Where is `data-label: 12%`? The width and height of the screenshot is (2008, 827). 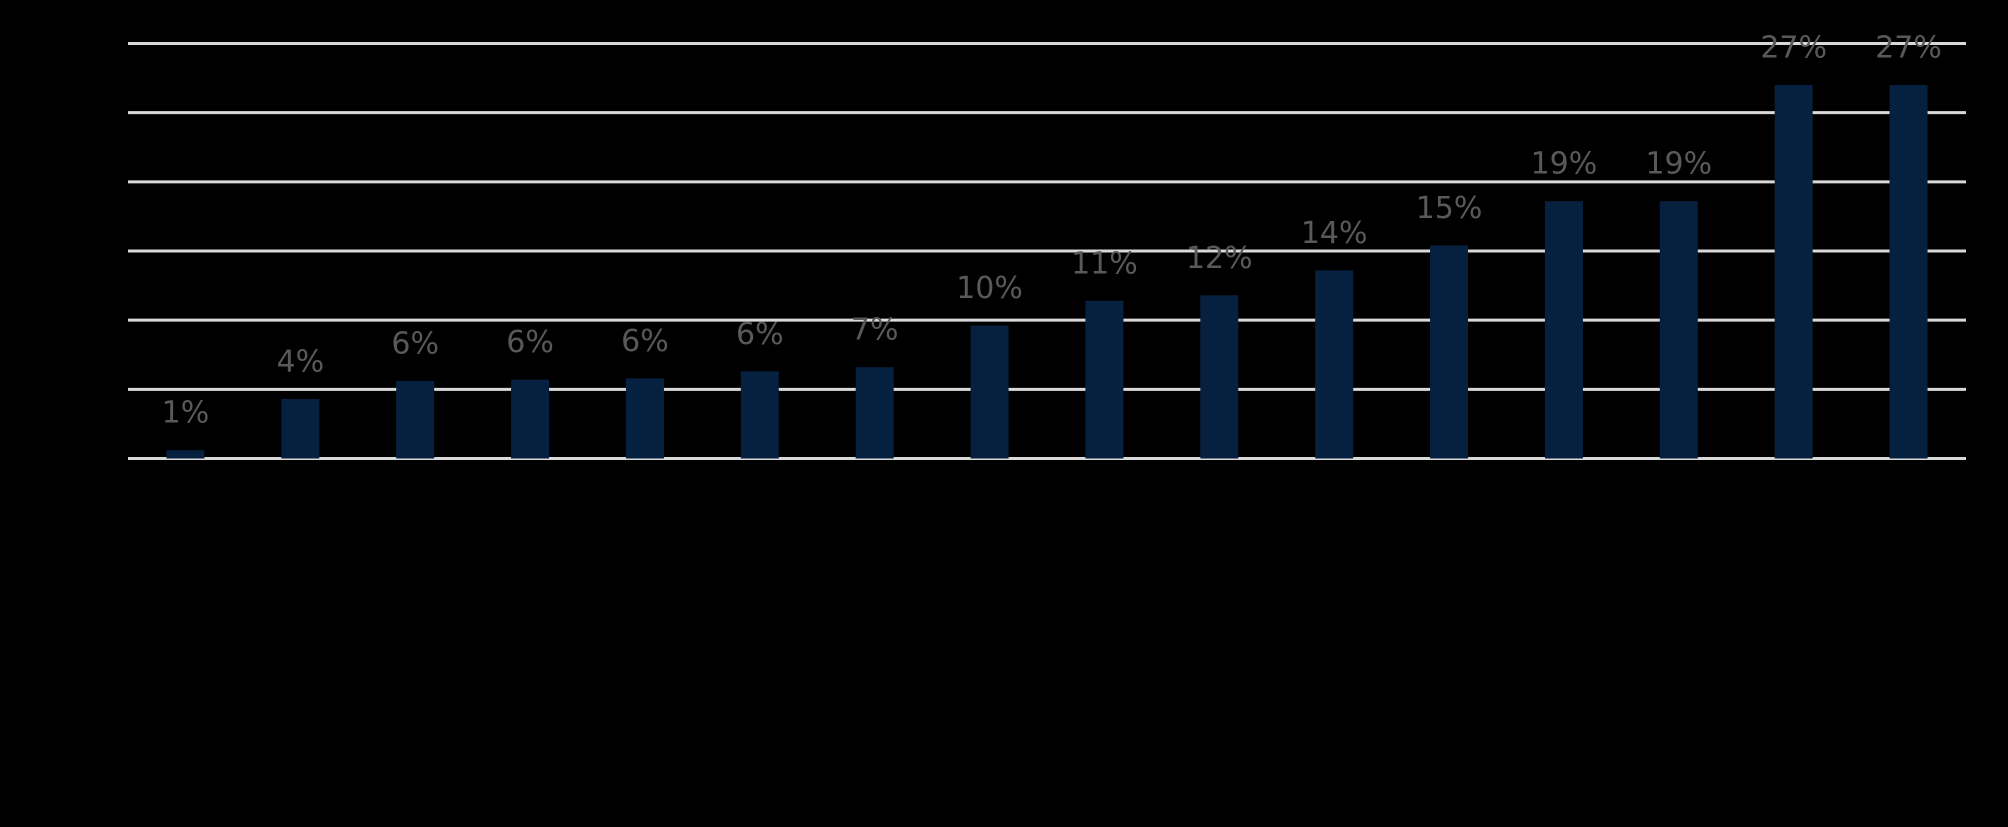 data-label: 12% is located at coordinates (1219, 258).